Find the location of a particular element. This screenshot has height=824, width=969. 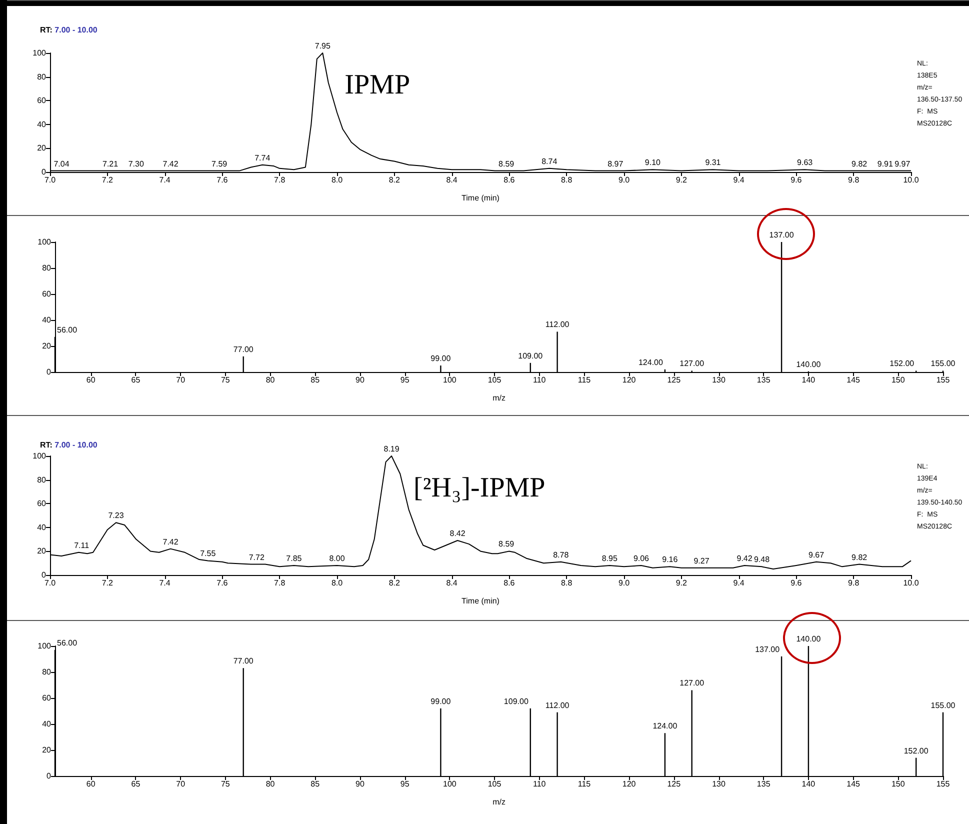

annotation: 8.78 is located at coordinates (561, 555).